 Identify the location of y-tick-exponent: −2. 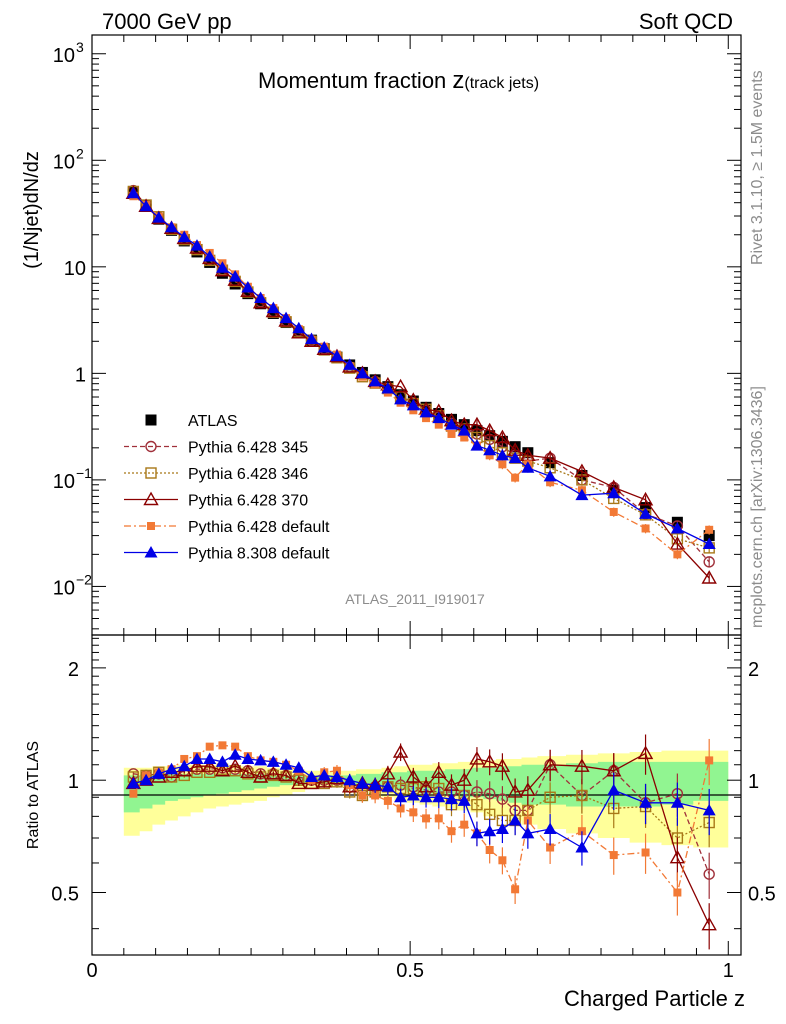
(84, 579).